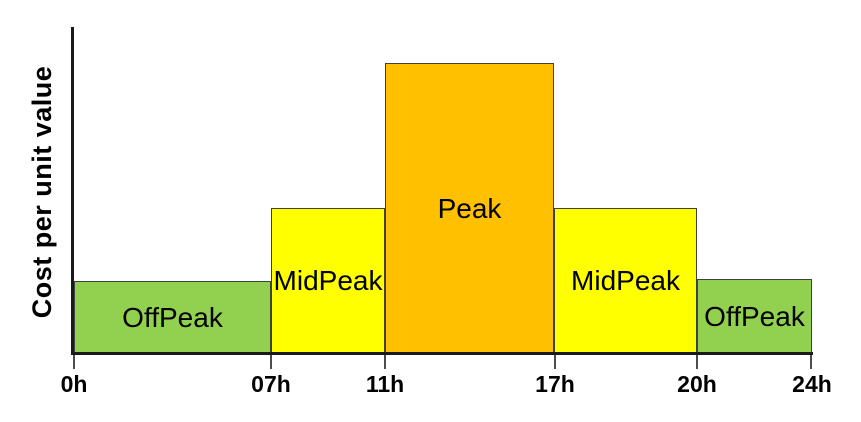  I want to click on x-tick-label-17h: 17h, so click(555, 384).